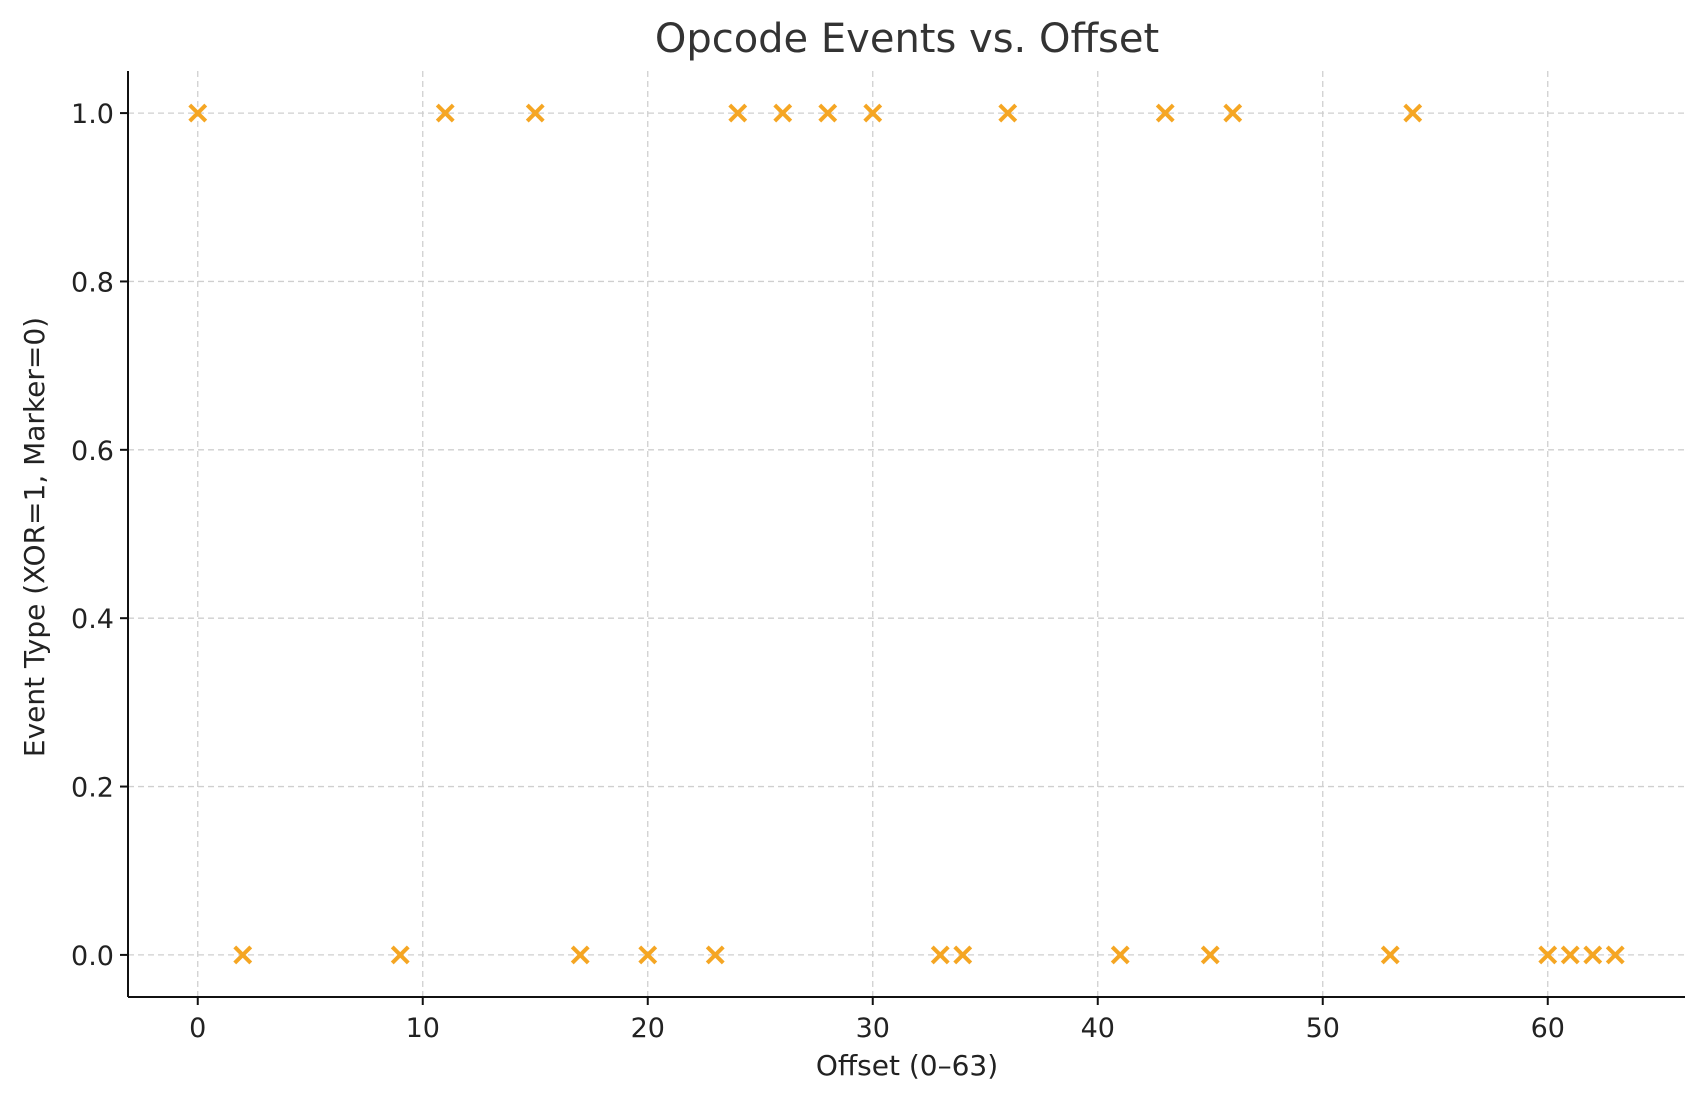 Image resolution: width=1697 pixels, height=1101 pixels. I want to click on y-tick-label: 0.8, so click(92, 282).